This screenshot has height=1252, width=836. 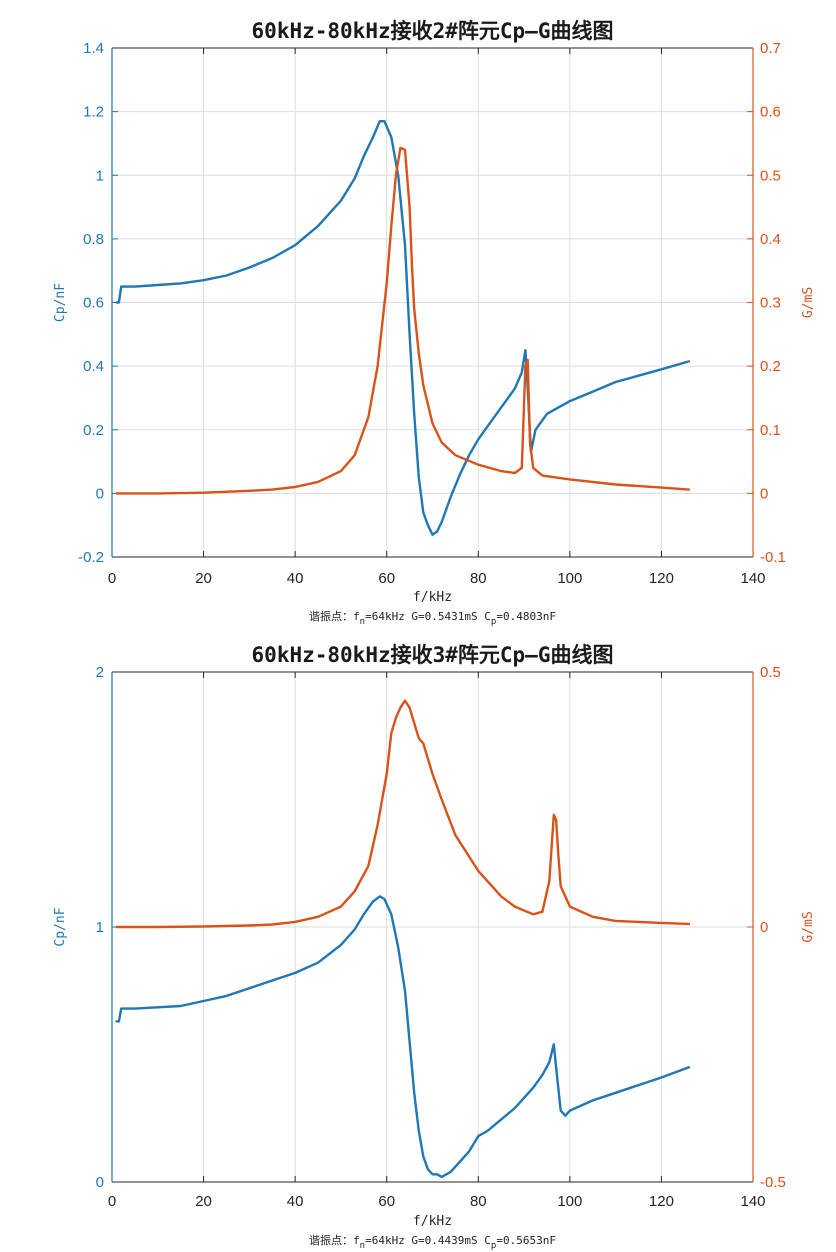 What do you see at coordinates (93, 366) in the screenshot?
I see `y-left-tick-label: 0.4` at bounding box center [93, 366].